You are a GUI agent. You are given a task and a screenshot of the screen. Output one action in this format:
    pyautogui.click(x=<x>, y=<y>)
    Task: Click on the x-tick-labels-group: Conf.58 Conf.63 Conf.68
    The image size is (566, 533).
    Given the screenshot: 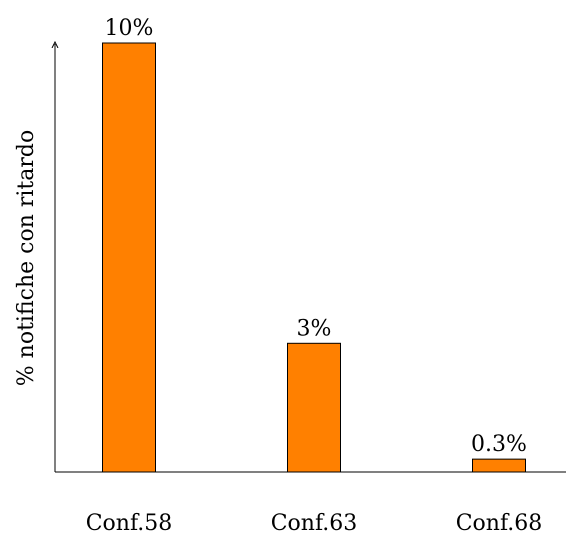 What is the action you would take?
    pyautogui.click(x=314, y=522)
    